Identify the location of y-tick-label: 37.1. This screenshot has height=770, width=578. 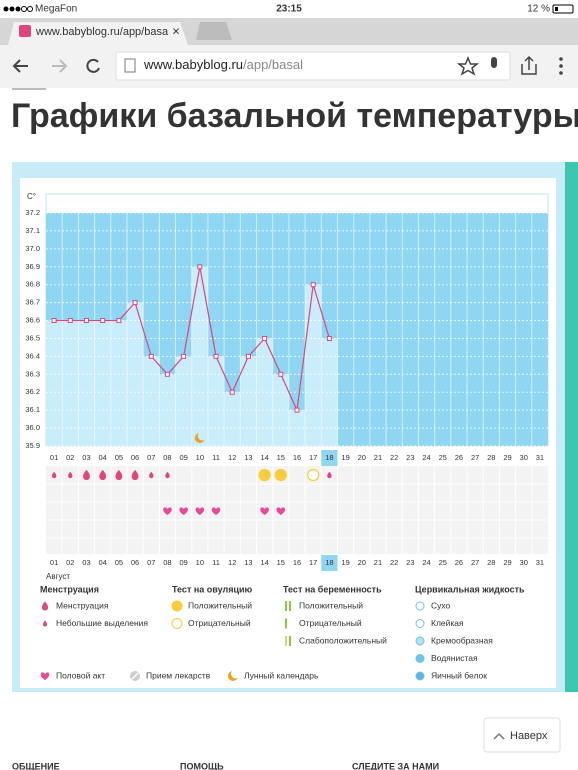
(32, 230).